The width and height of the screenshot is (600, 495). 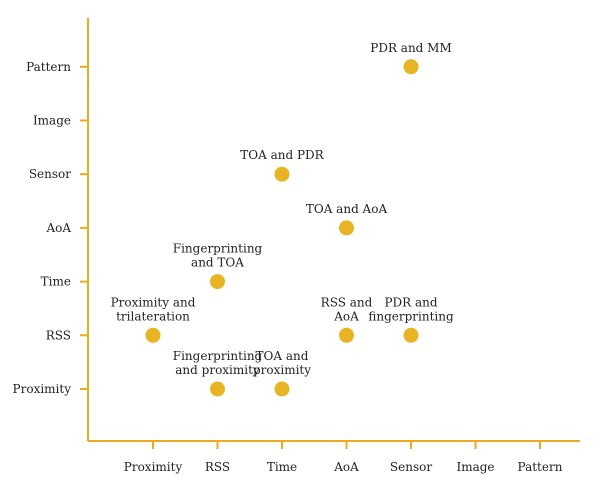 What do you see at coordinates (282, 467) in the screenshot?
I see `x-tick-label: Time` at bounding box center [282, 467].